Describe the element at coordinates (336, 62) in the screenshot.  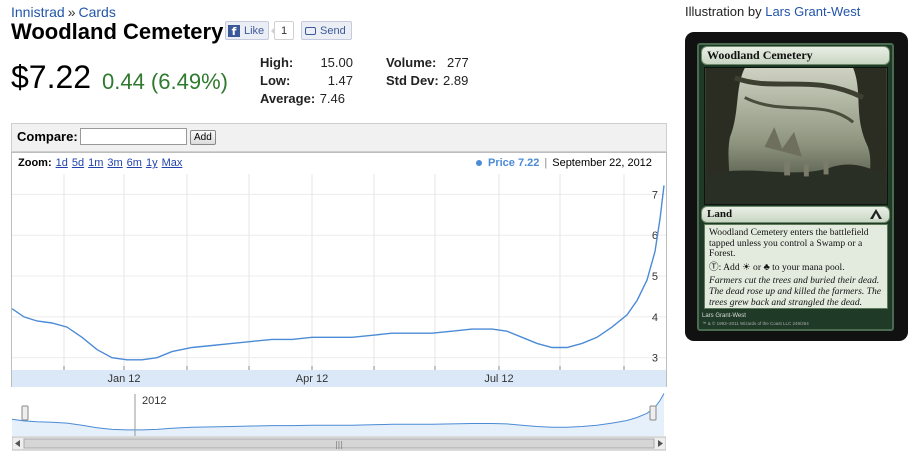
I see `stat-high-value: 15.00` at that location.